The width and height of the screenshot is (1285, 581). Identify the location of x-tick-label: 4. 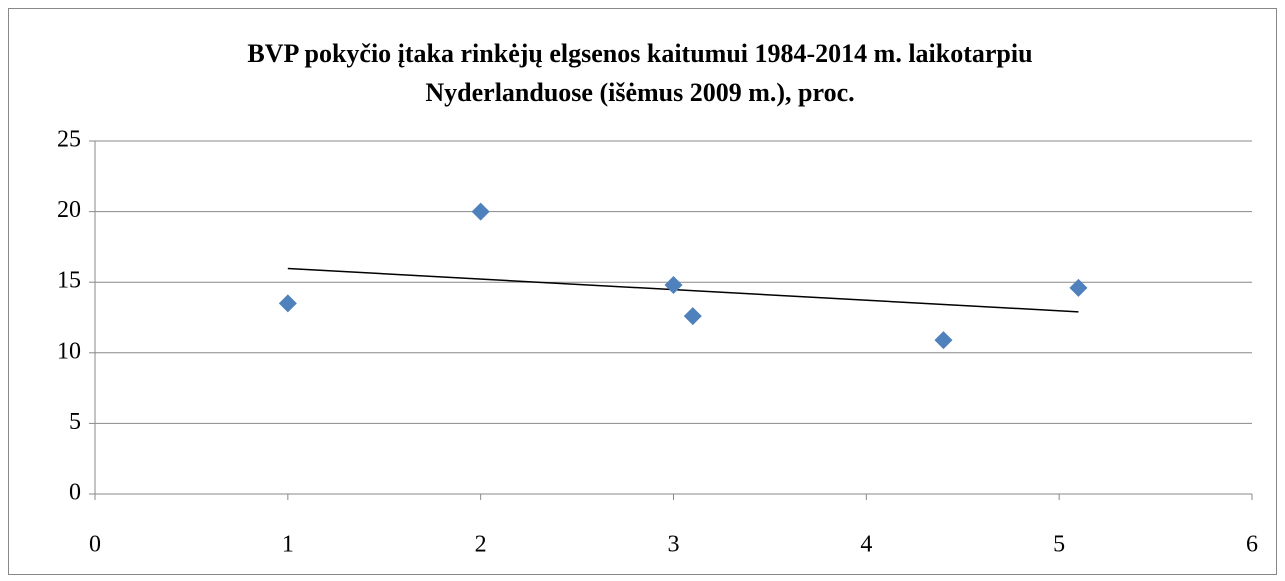
(866, 545).